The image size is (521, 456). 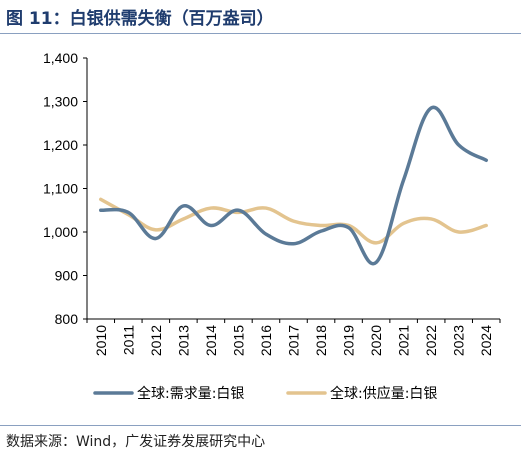 I want to click on x-tick-label: 2019, so click(x=349, y=340).